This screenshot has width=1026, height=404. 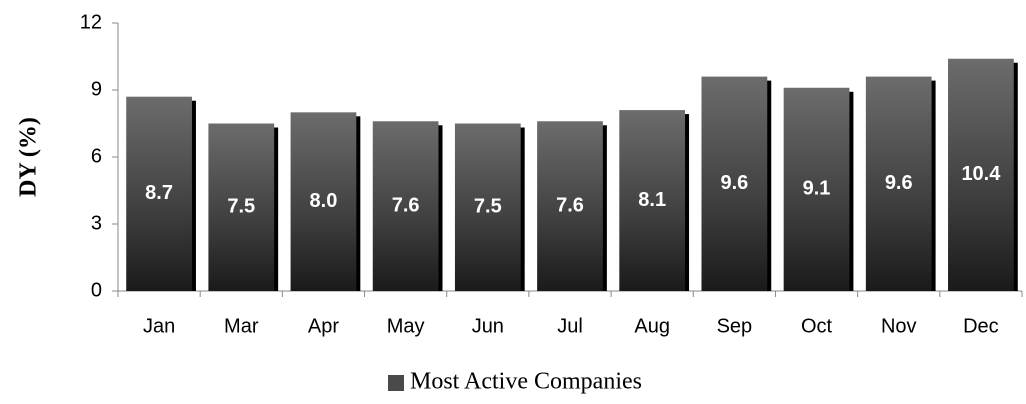 I want to click on y-axis-label: DY (%), so click(x=29, y=157).